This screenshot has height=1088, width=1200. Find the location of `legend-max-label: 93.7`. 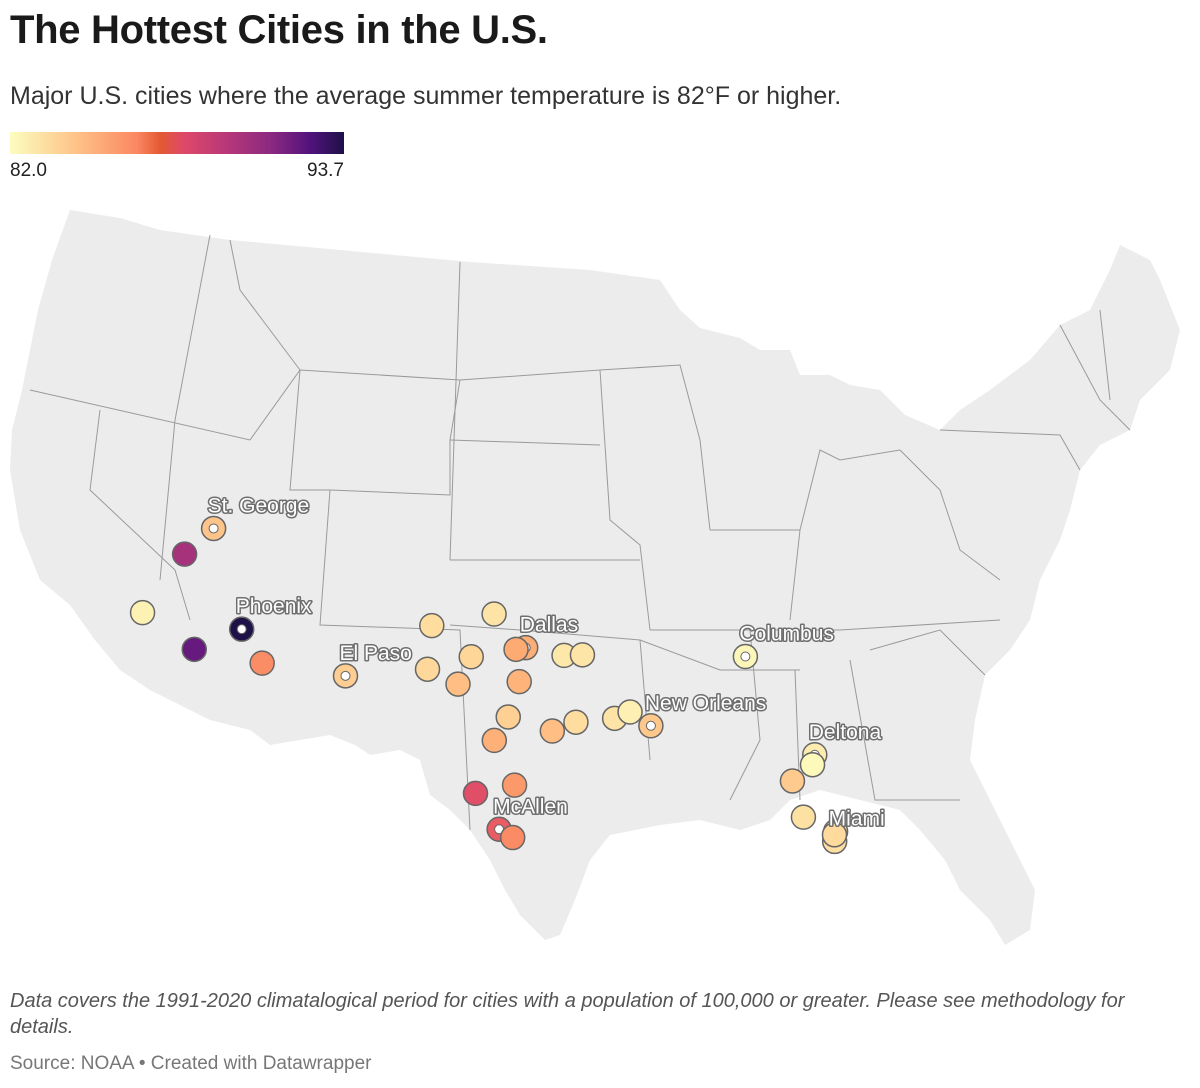

legend-max-label: 93.7 is located at coordinates (325, 170).